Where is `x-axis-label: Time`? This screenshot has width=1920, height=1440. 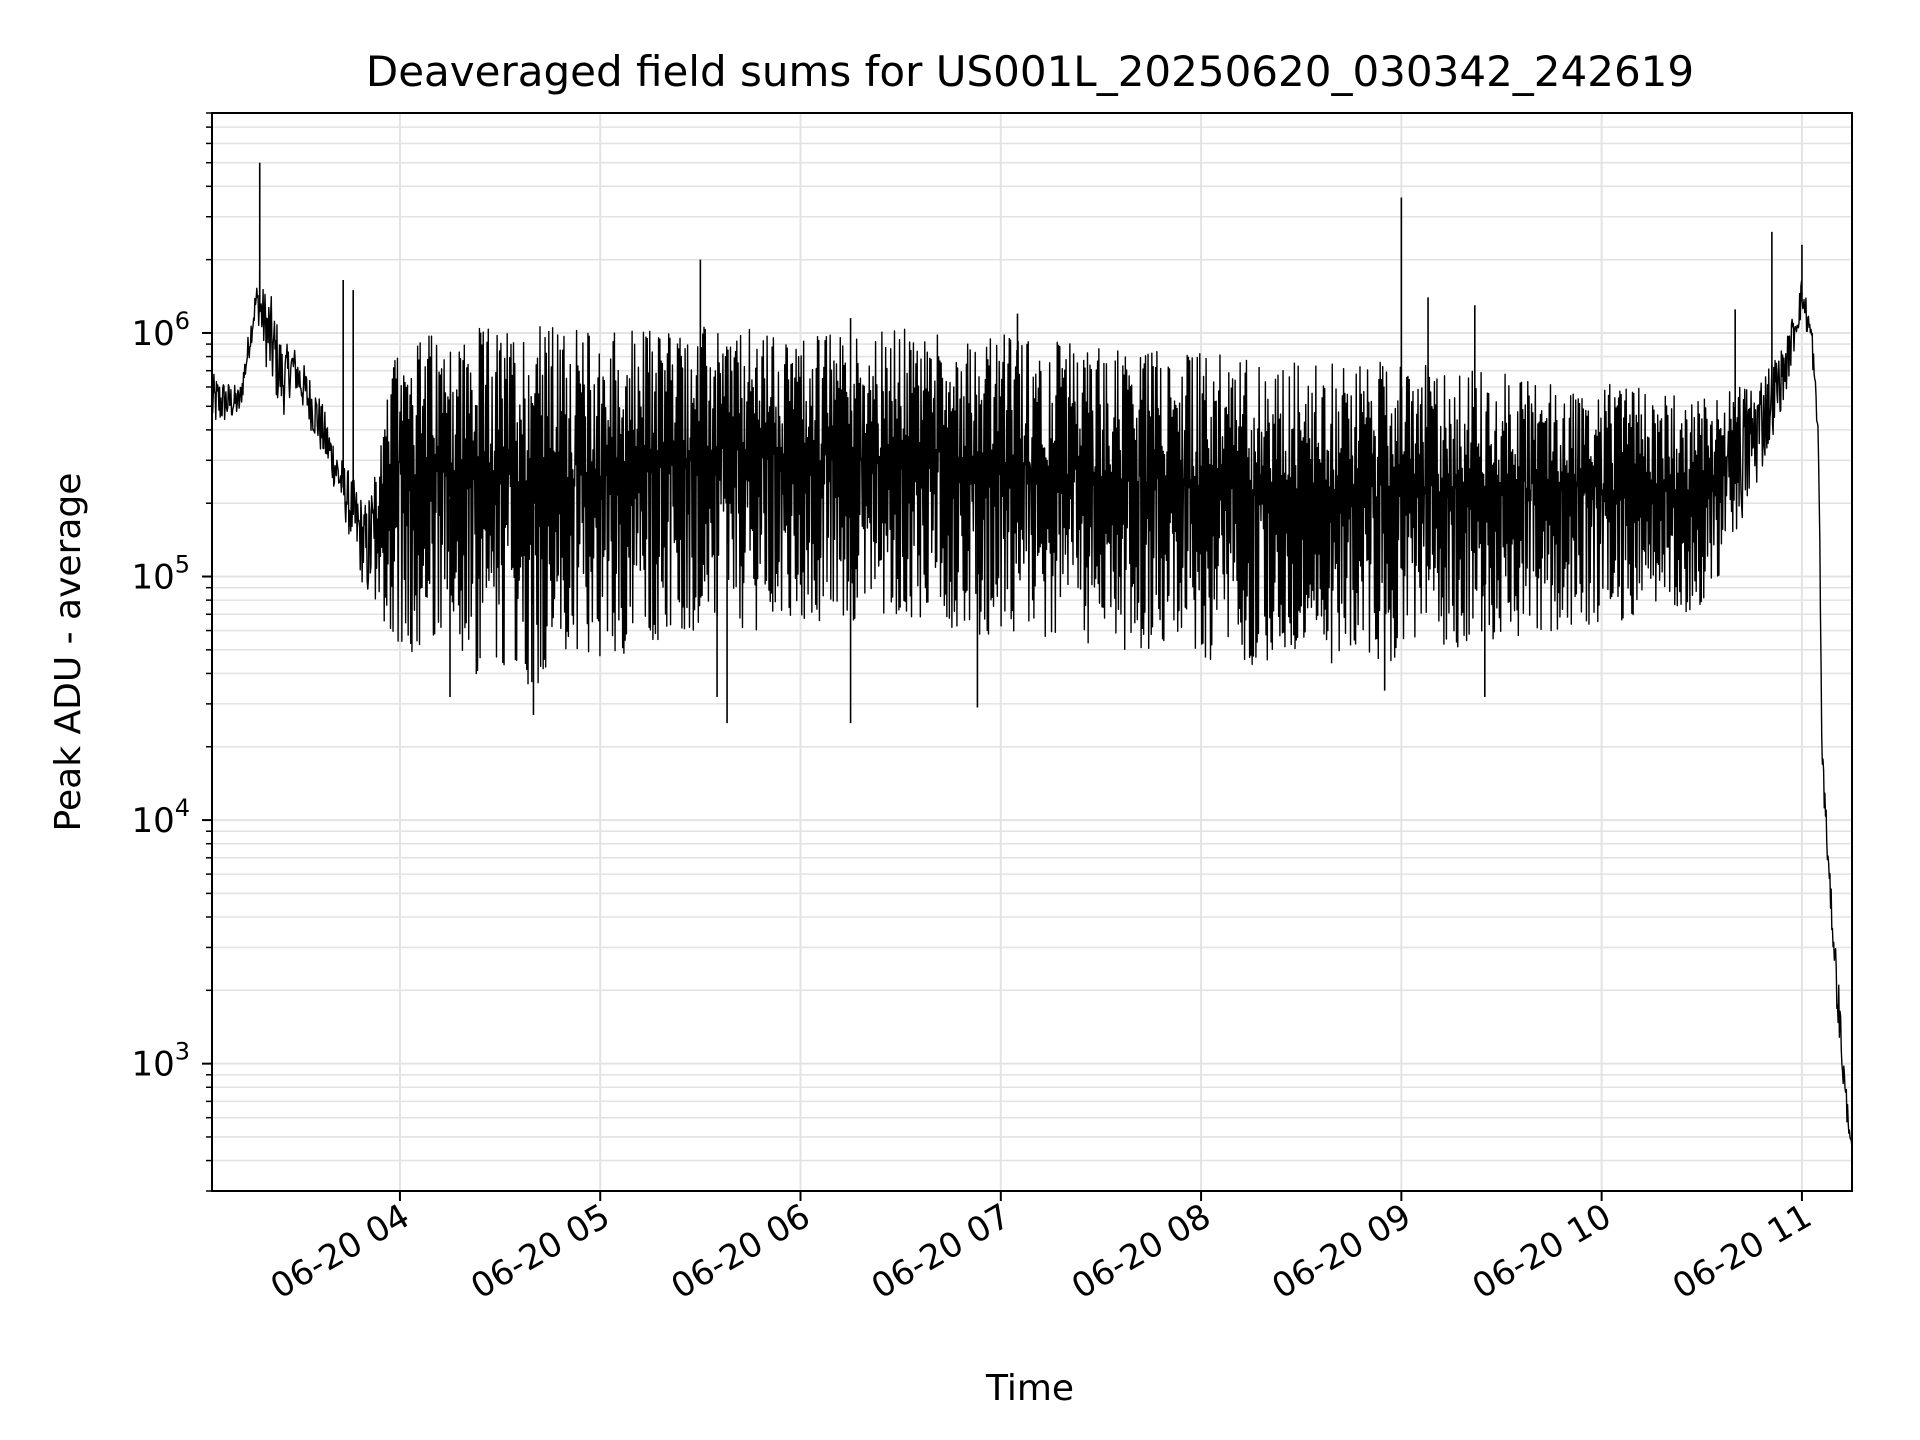 x-axis-label: Time is located at coordinates (1029, 1388).